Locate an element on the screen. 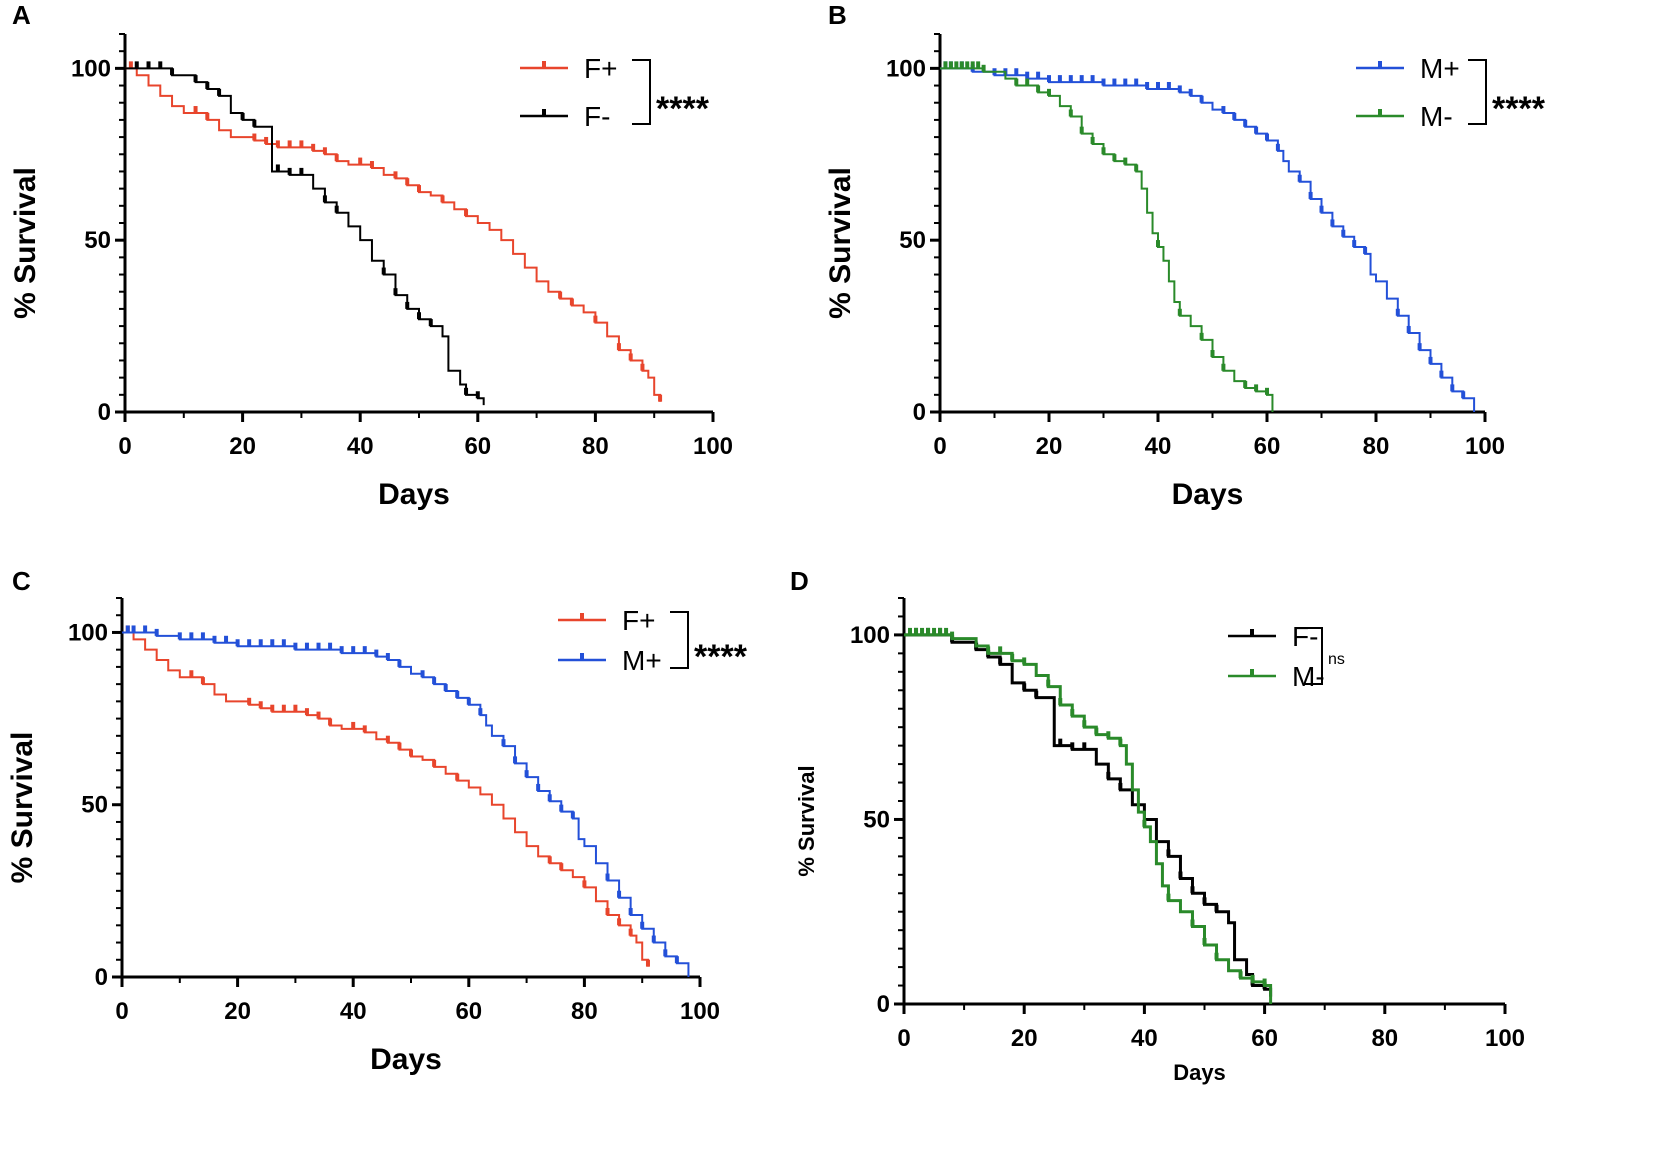 This screenshot has width=1654, height=1152. panel-letter: B is located at coordinates (837, 15).